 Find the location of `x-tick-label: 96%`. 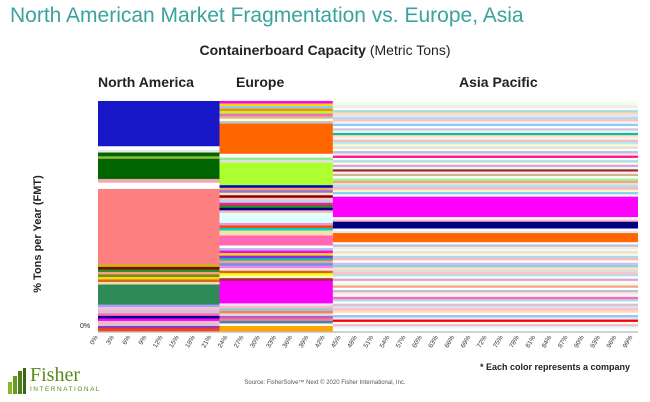

x-tick-label: 96% is located at coordinates (612, 341).